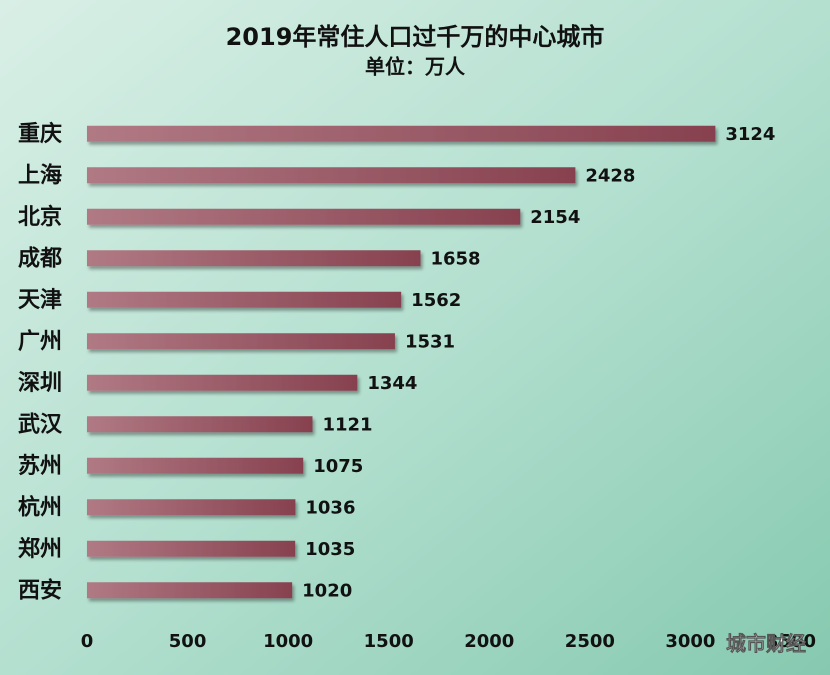 The image size is (830, 675). Describe the element at coordinates (188, 641) in the screenshot. I see `x-tick-label: 500` at that location.